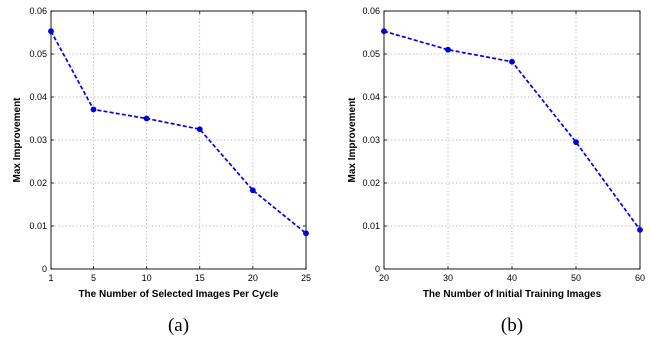 This screenshot has width=652, height=343. Describe the element at coordinates (512, 325) in the screenshot. I see `panel-caption: (b)` at that location.